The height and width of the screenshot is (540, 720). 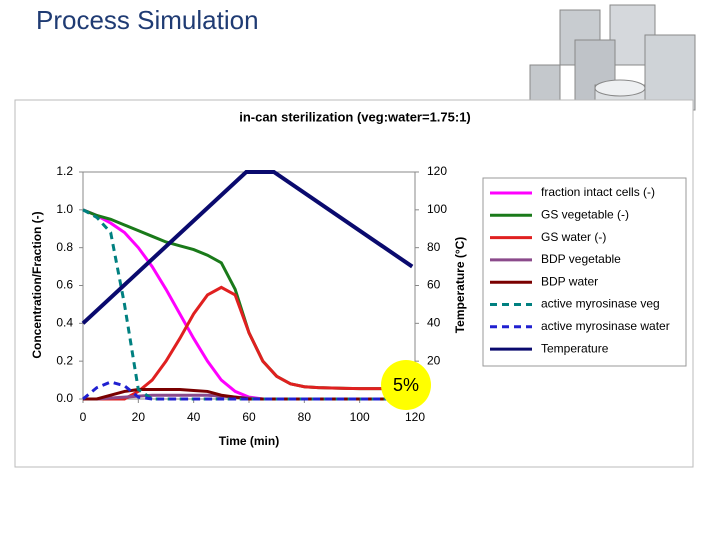 I want to click on y2-tick-label: 80, so click(x=434, y=247).